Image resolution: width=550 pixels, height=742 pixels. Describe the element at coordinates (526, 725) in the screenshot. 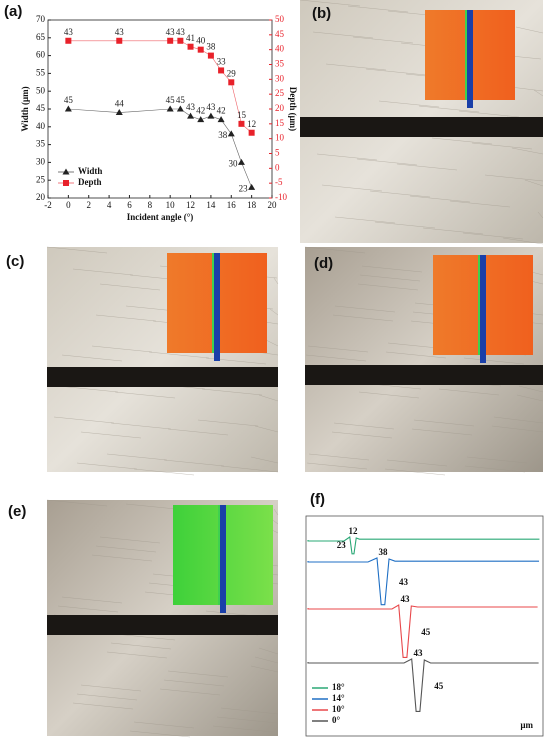

I see `unit-label: µm` at that location.